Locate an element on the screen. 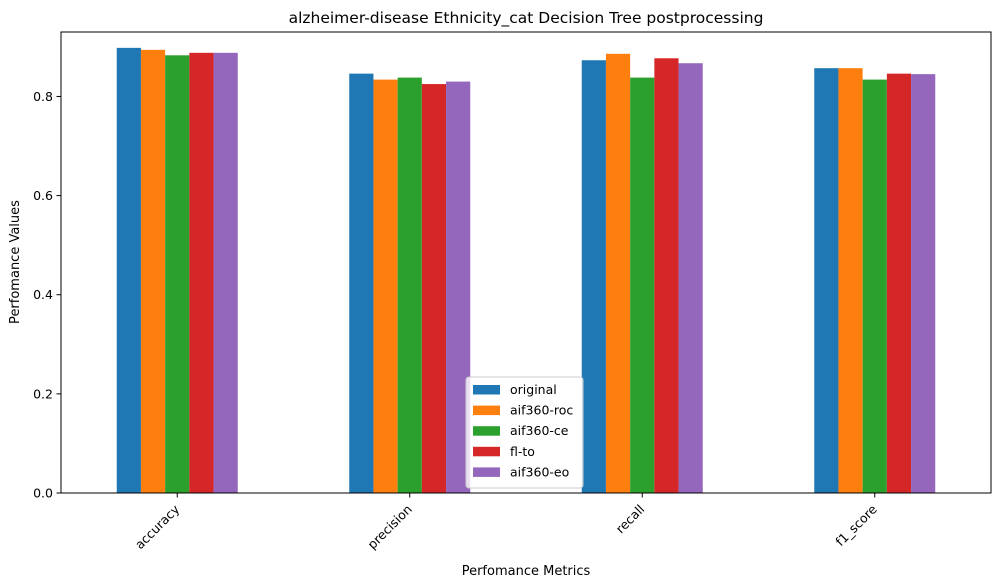 This screenshot has height=587, width=1001. legend-label-aif360-roc: aif360-roc is located at coordinates (541, 410).